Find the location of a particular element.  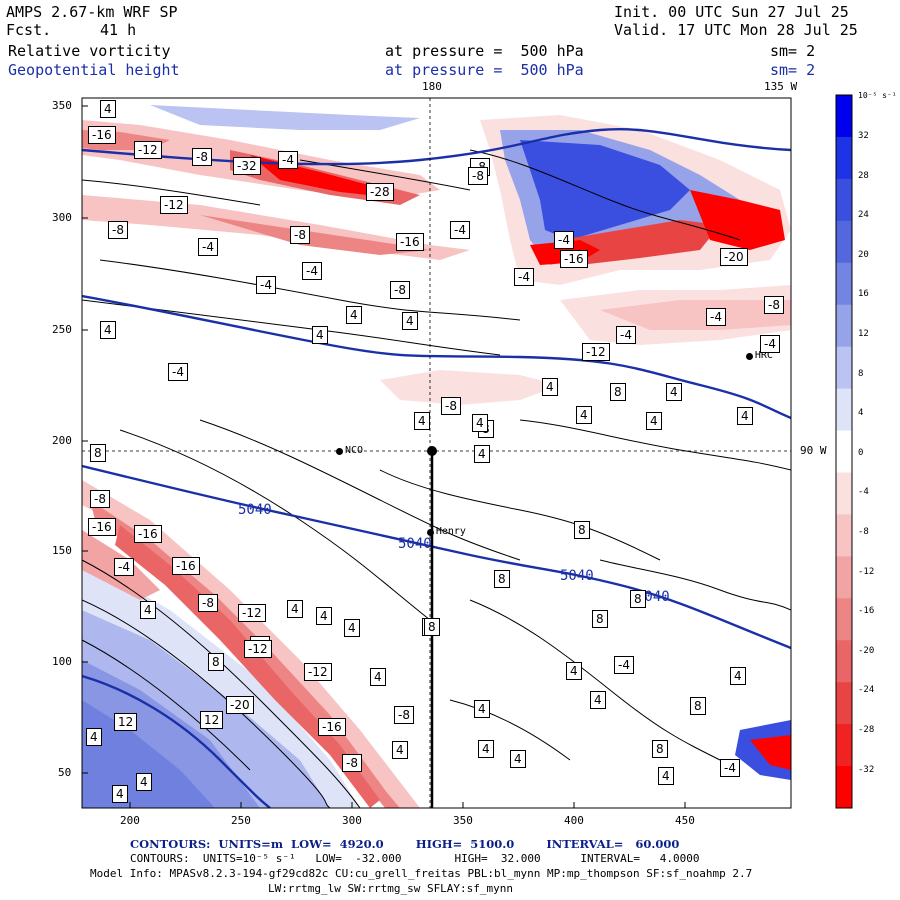

init-time: Init. 00 UTC Sun 27 Jul 25 is located at coordinates (731, 12).